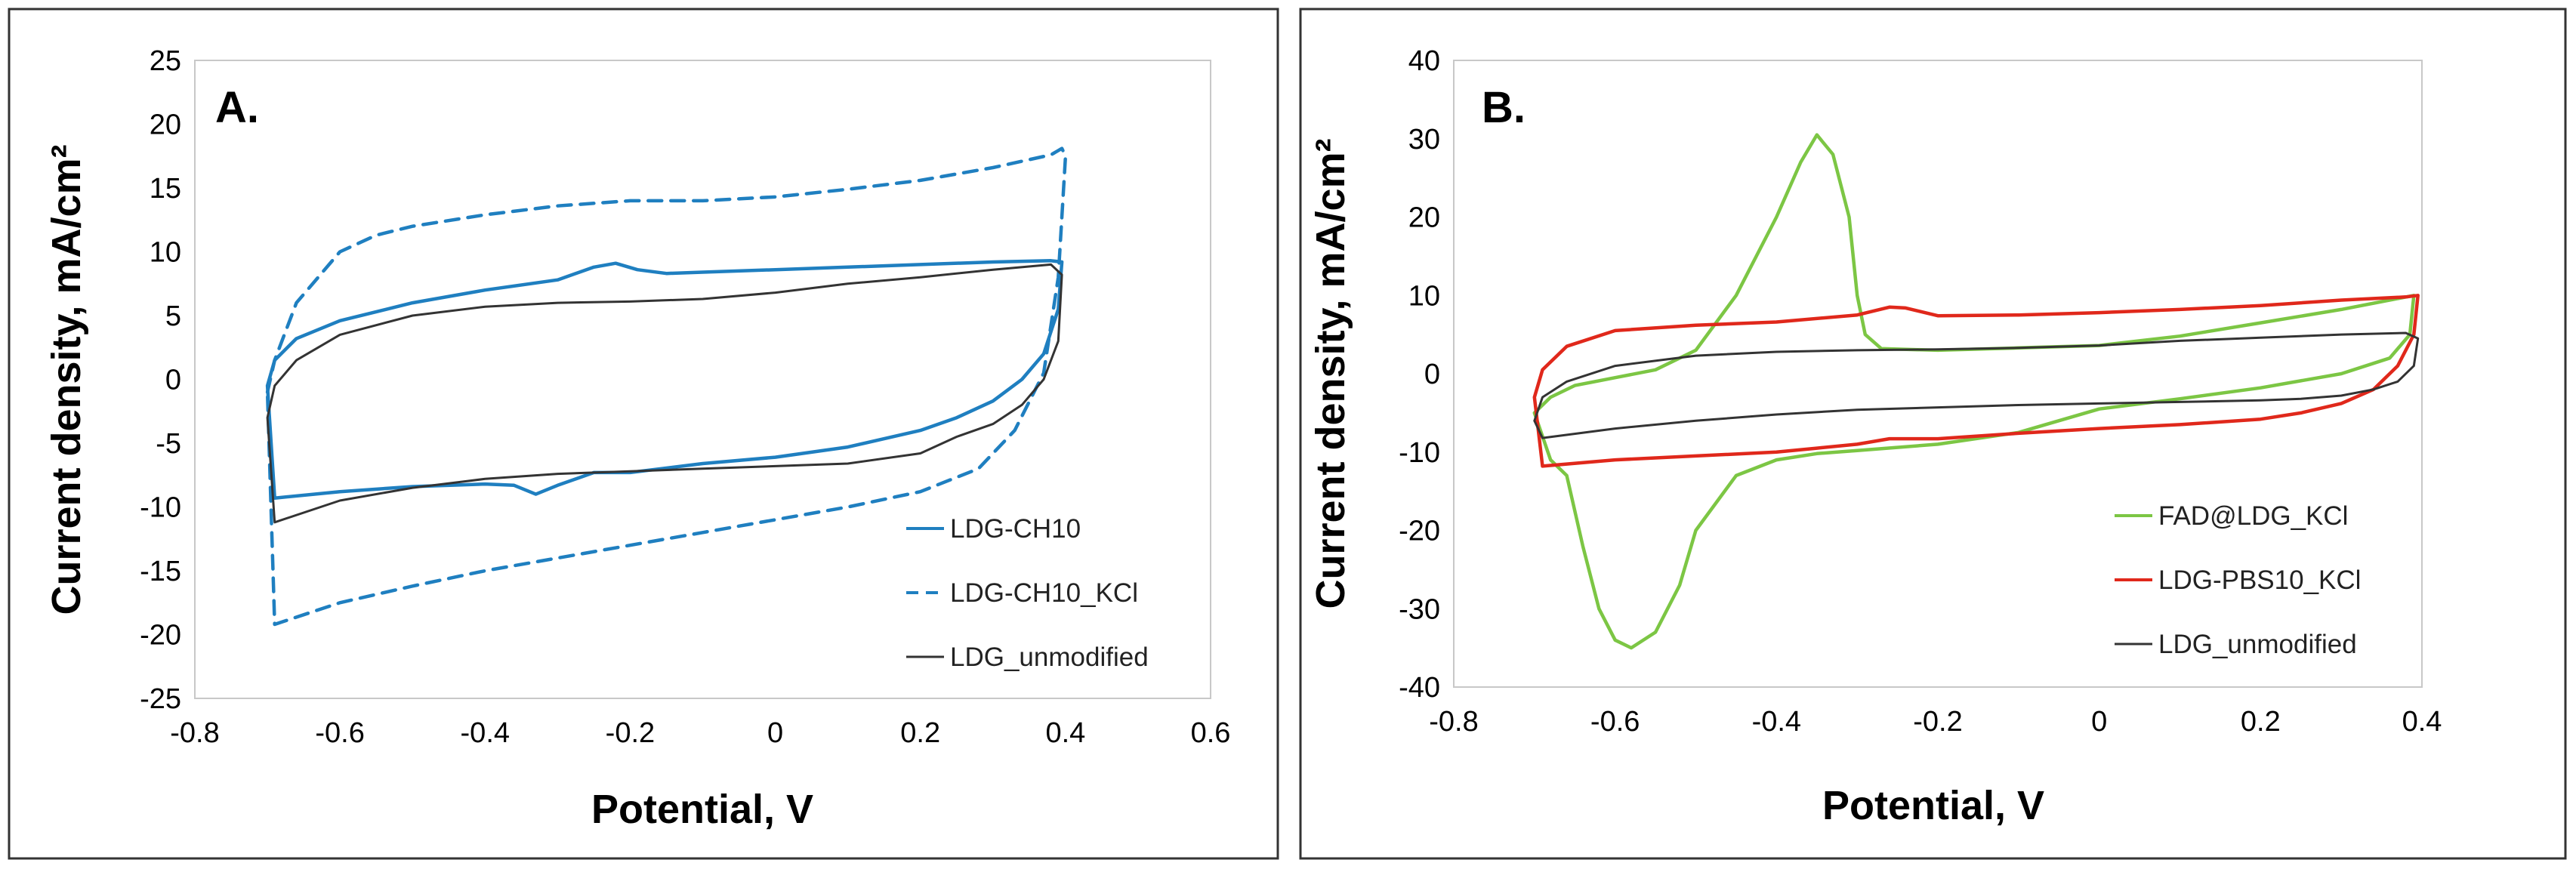 This screenshot has height=869, width=2576. I want to click on y-tick-label: -40, so click(1419, 688).